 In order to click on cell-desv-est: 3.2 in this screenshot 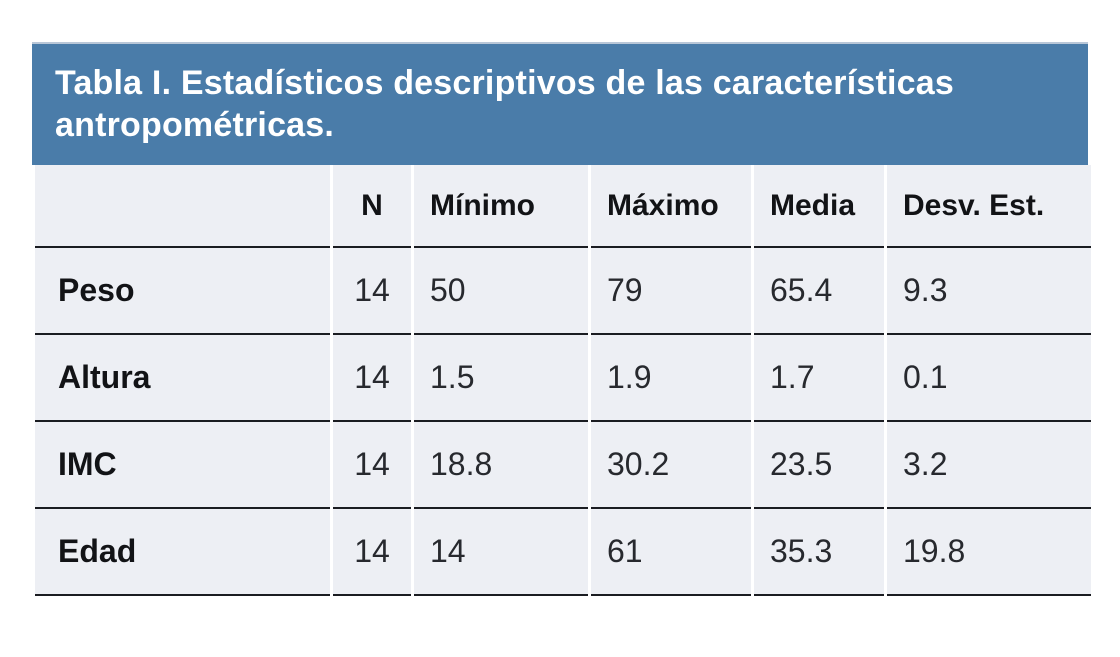, I will do `click(989, 465)`.